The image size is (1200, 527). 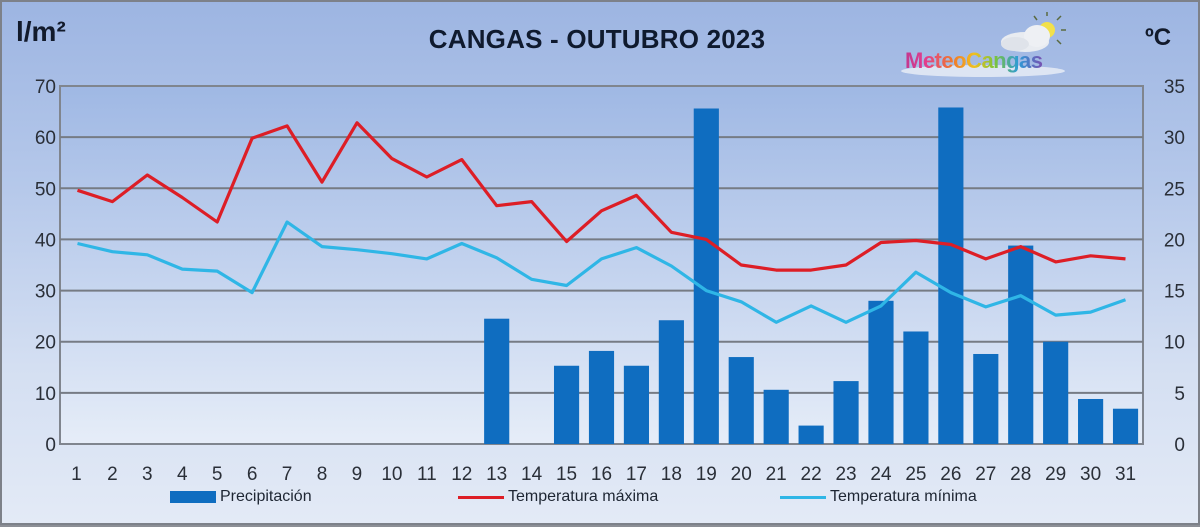 I want to click on legend-item-max-temp: Temperatura máxima, so click(x=558, y=497).